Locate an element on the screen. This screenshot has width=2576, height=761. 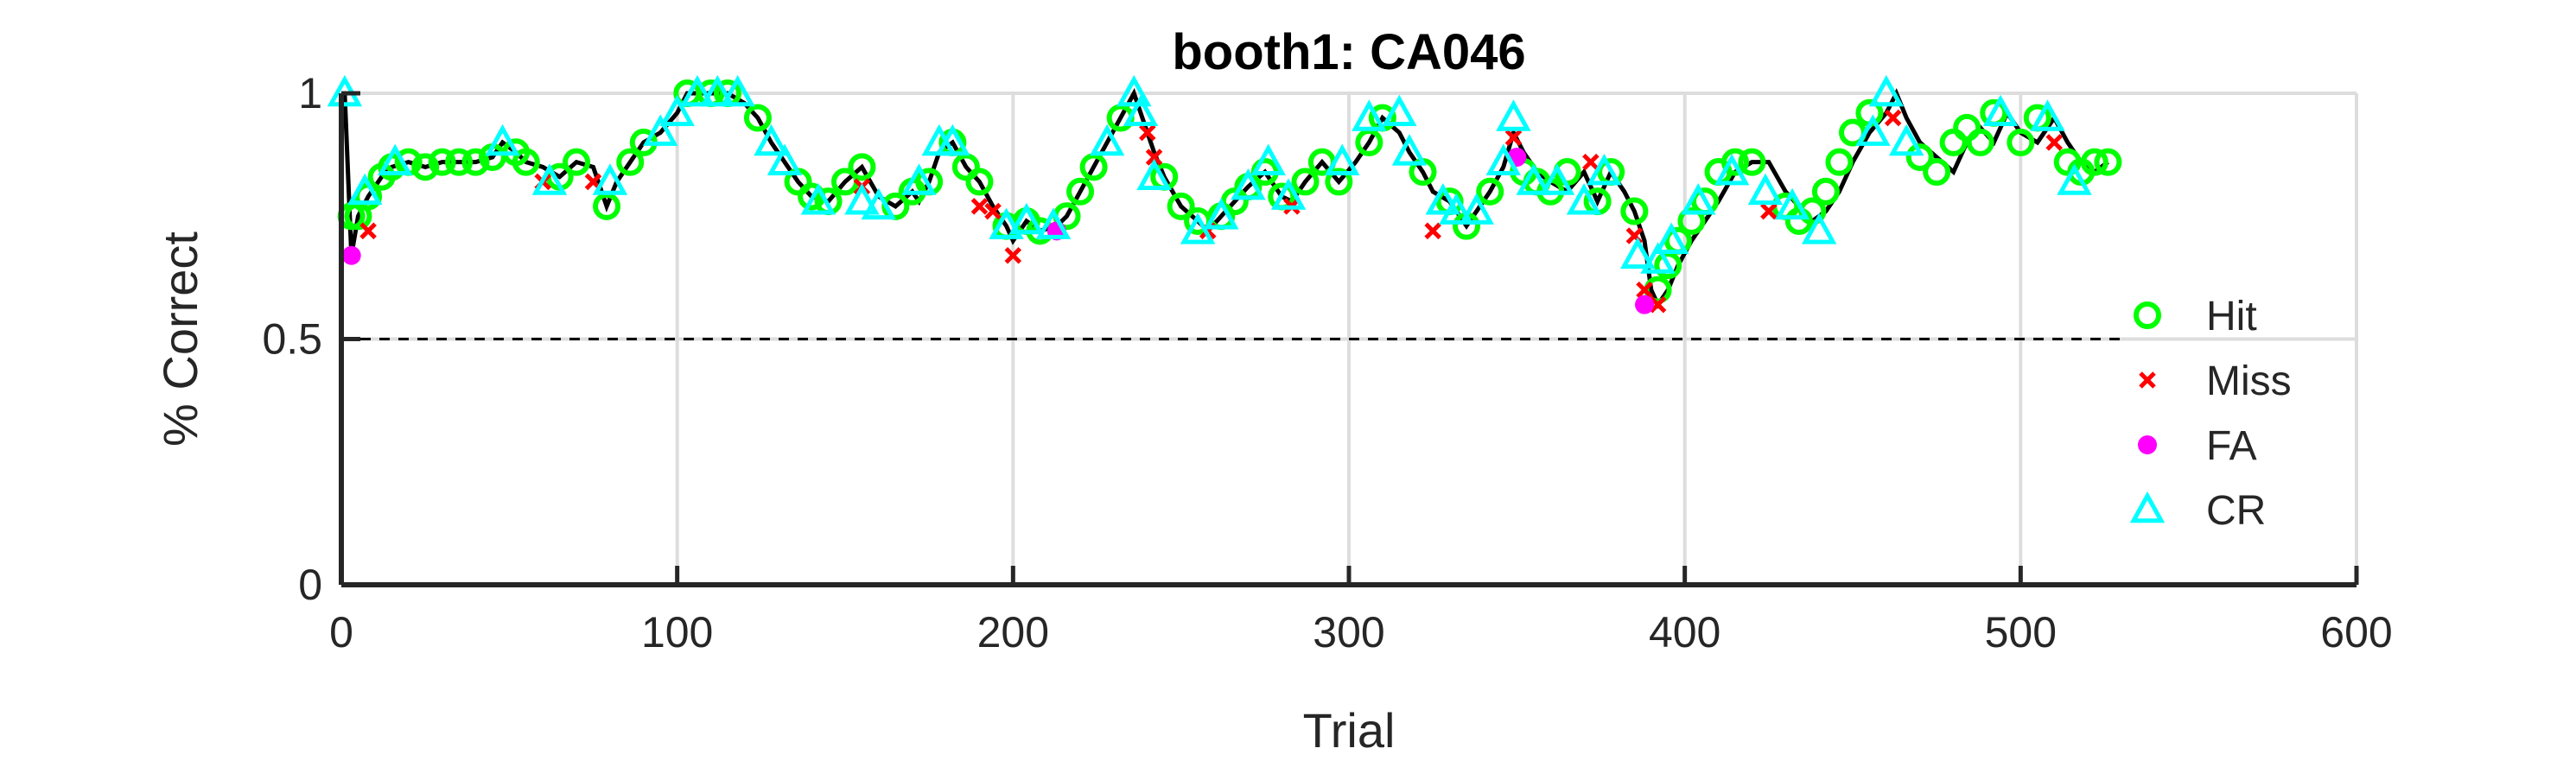
legend-marker-cr is located at coordinates (2148, 507).